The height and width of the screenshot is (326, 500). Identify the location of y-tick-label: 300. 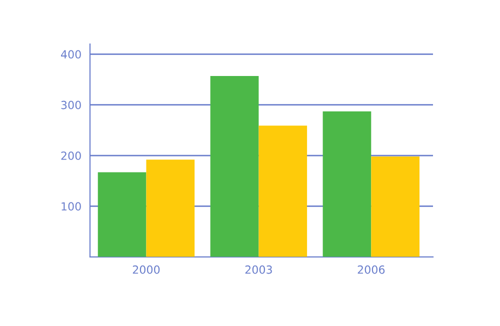
(71, 105).